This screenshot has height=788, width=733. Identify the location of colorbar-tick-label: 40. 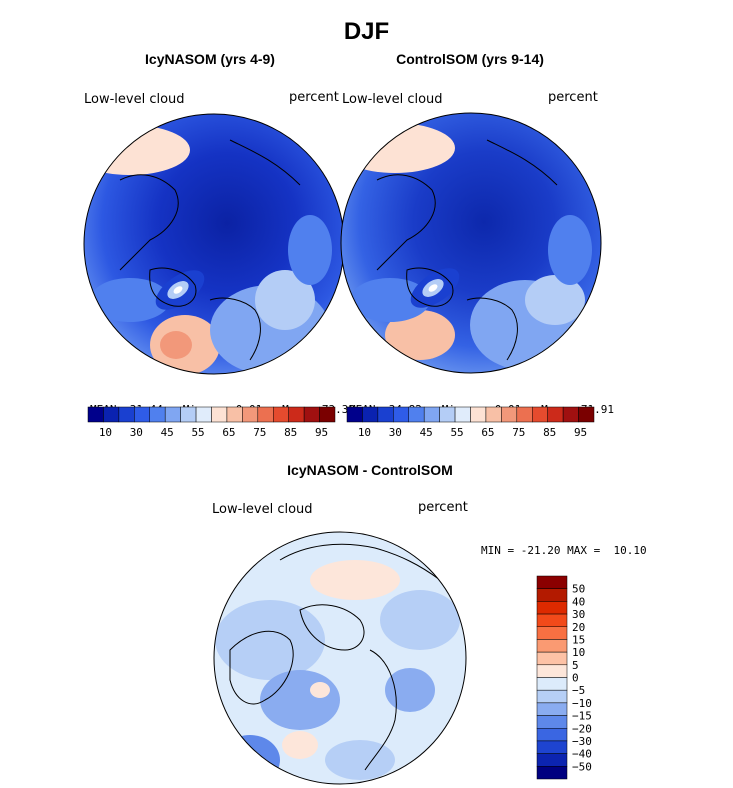
(578, 601).